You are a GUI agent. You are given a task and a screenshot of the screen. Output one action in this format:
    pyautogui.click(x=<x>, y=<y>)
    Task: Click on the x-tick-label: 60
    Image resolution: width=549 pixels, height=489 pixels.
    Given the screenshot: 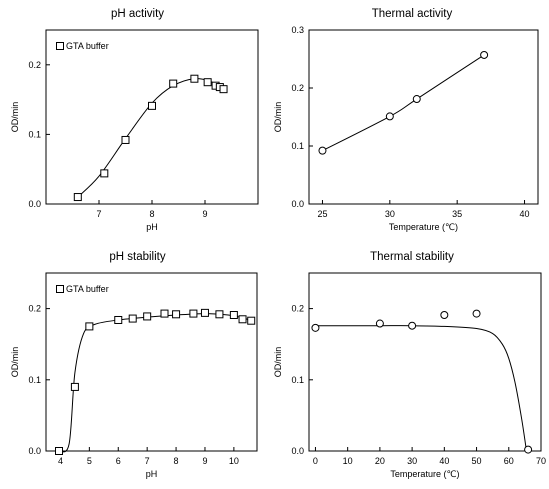 What is the action you would take?
    pyautogui.click(x=509, y=461)
    